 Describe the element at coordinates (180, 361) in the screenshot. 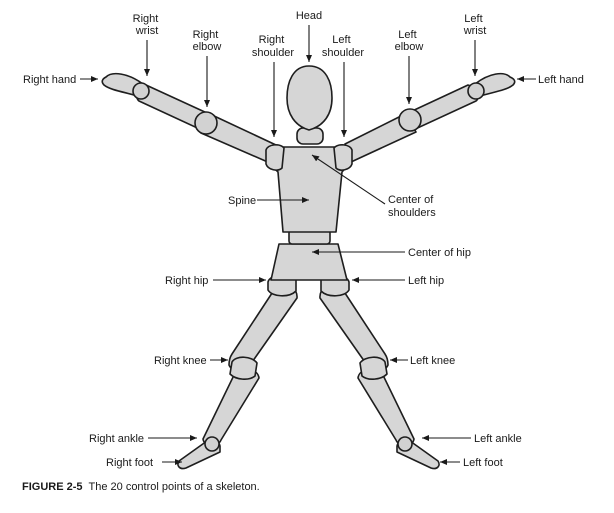

I see `label-right-knee: Right knee` at that location.